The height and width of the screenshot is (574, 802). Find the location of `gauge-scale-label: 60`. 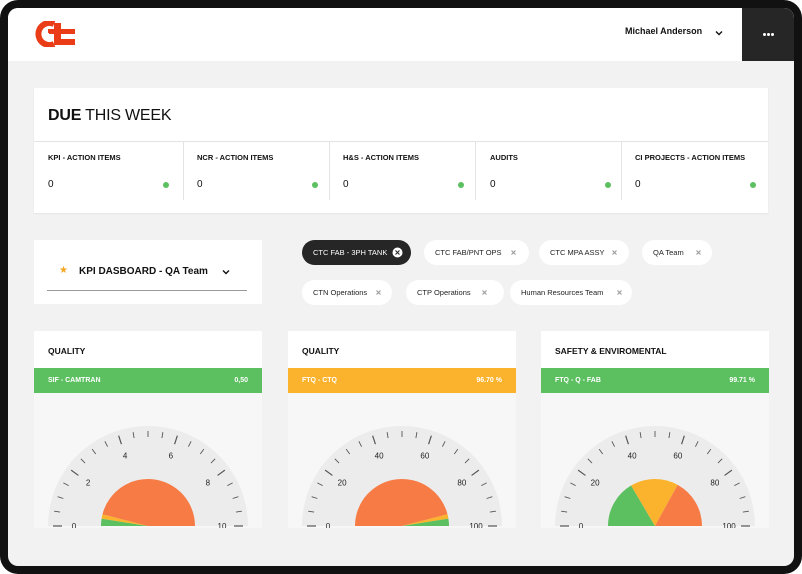

gauge-scale-label: 60 is located at coordinates (424, 456).